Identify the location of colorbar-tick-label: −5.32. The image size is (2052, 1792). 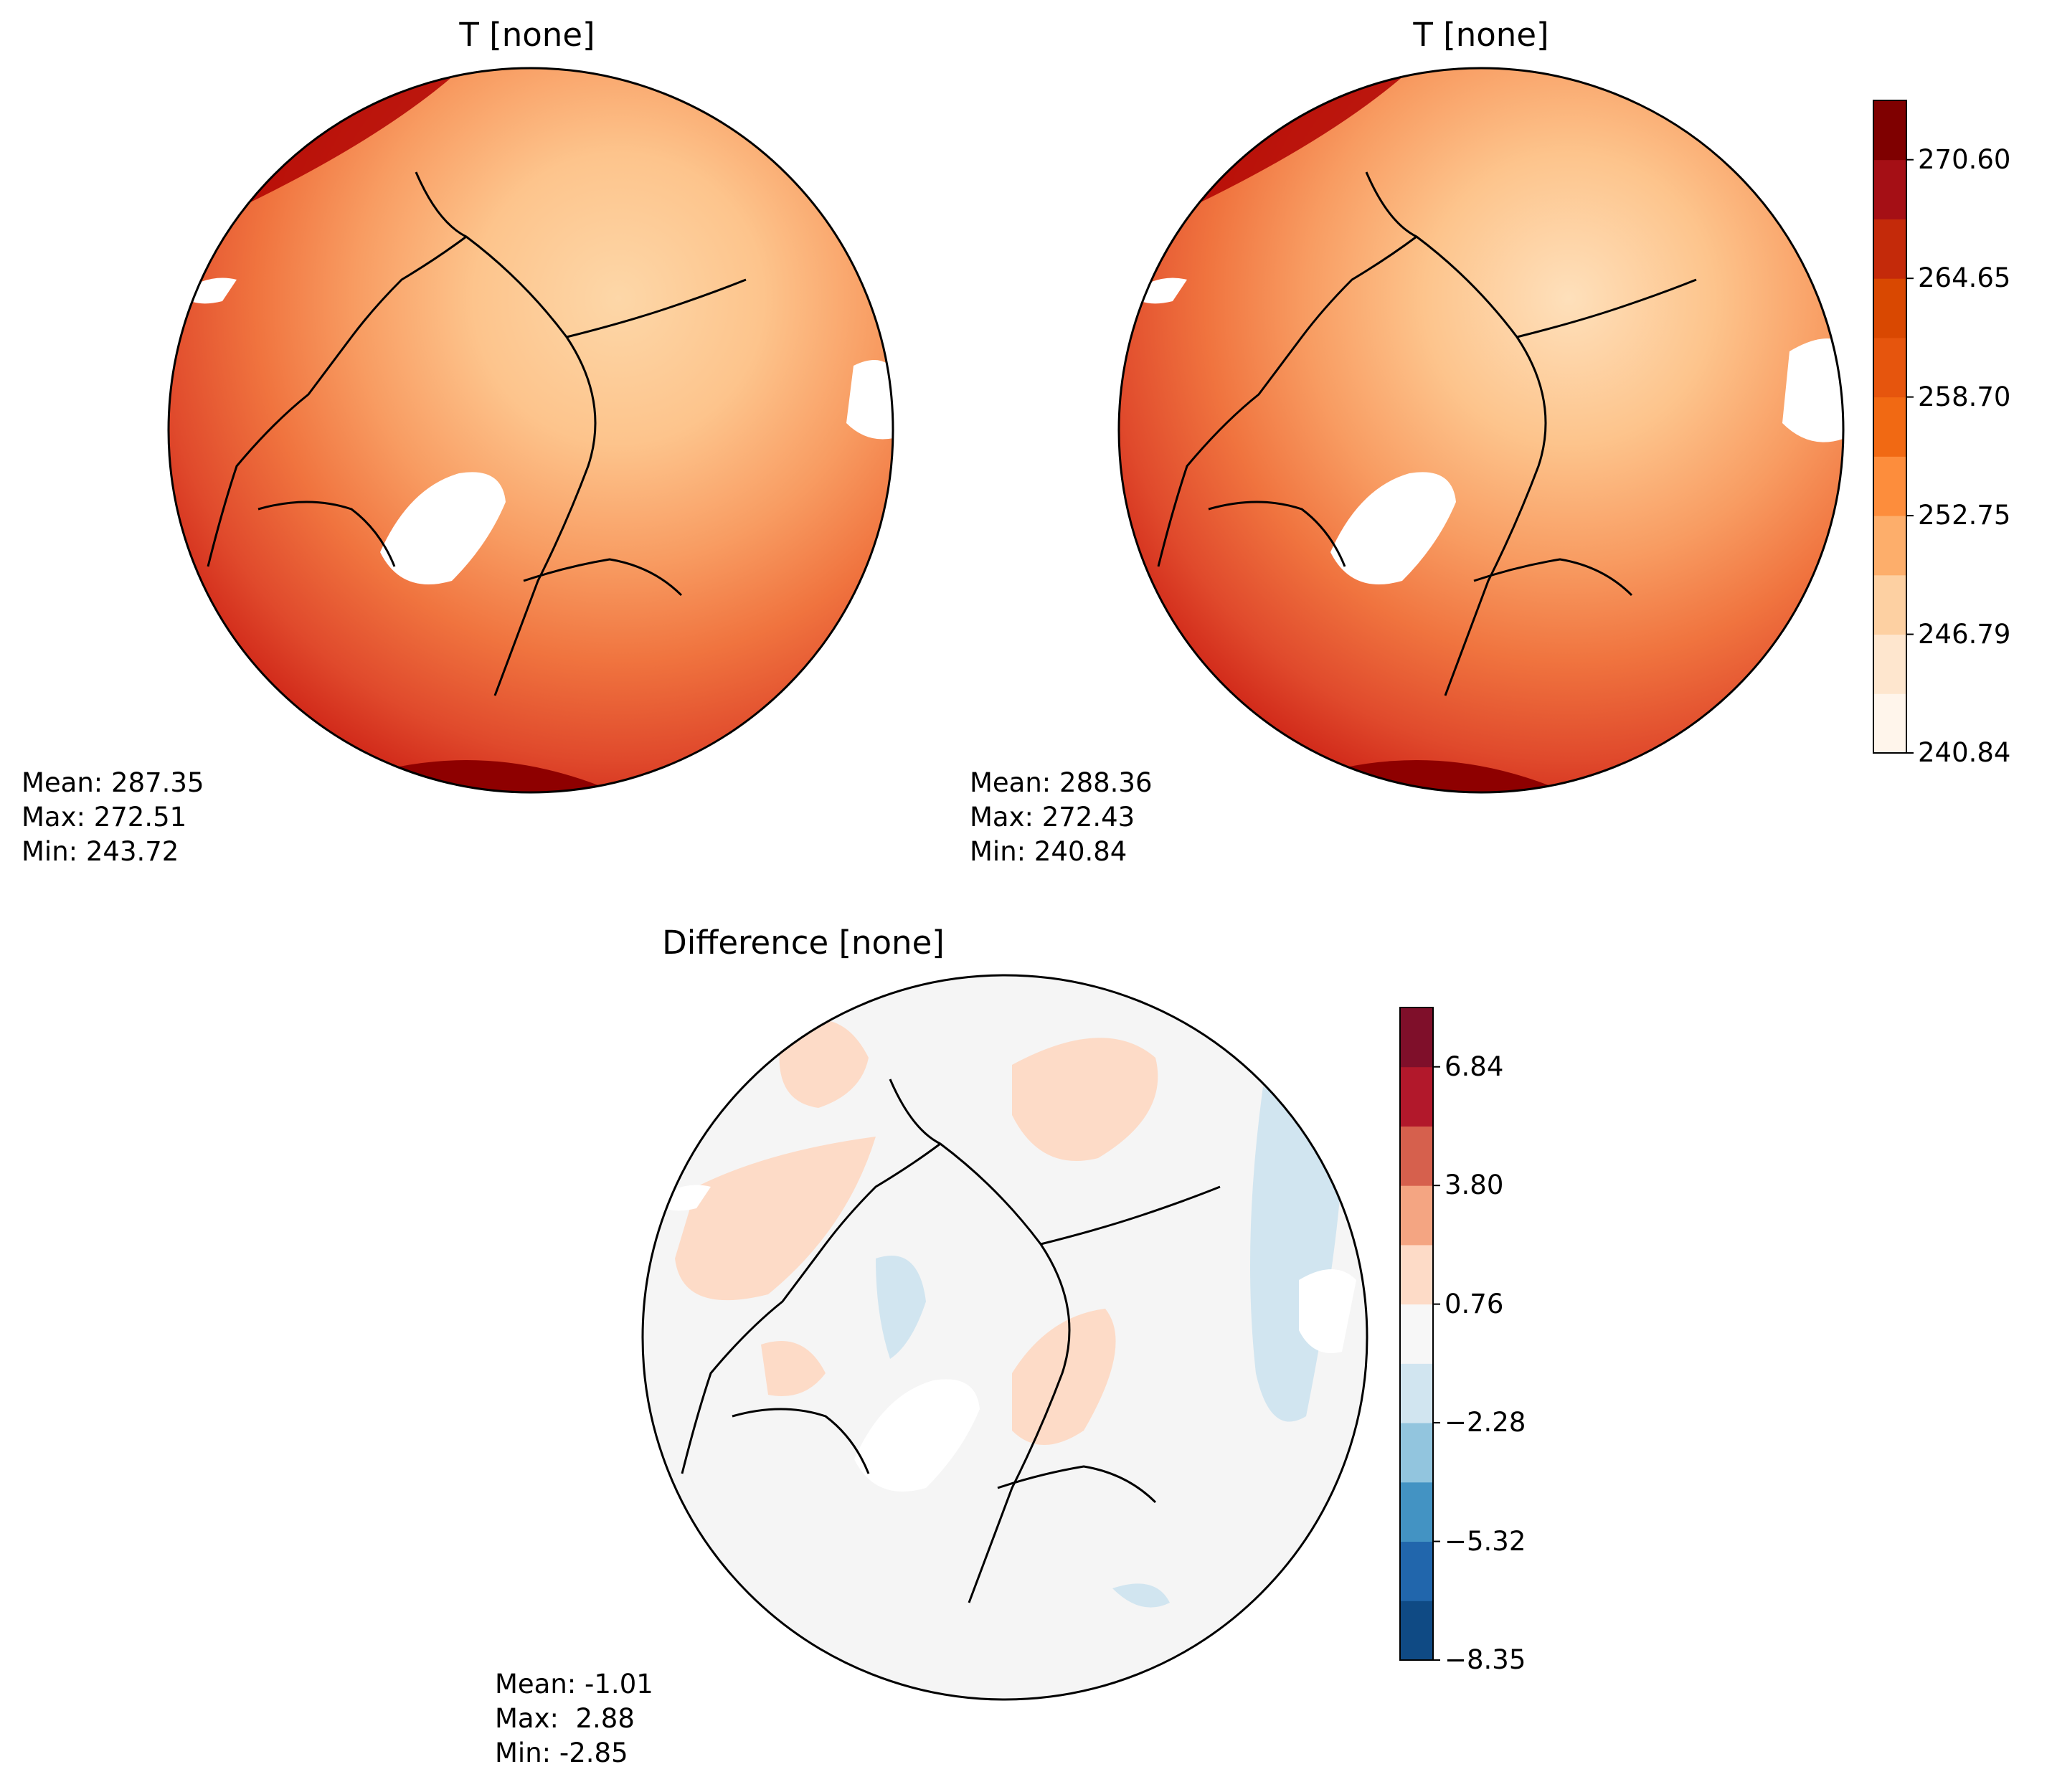
(1485, 1541).